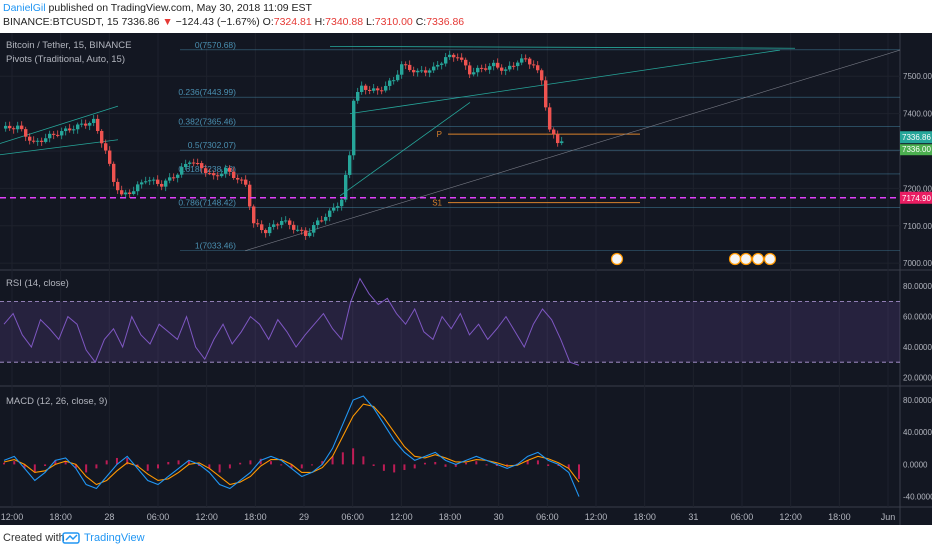  What do you see at coordinates (207, 92) in the screenshot?
I see `fib-label: 0.236(7443.99)` at bounding box center [207, 92].